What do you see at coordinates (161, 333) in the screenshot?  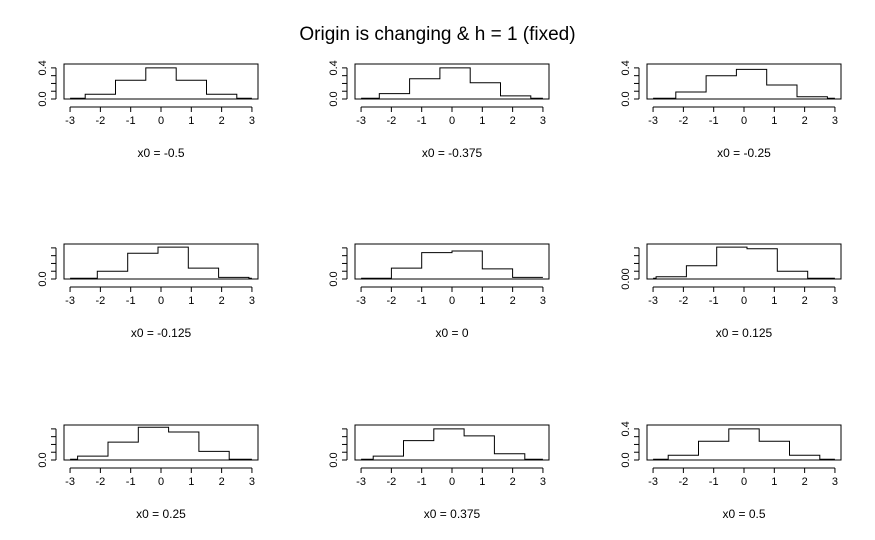 I see `panel-label: x0 = -0.125` at bounding box center [161, 333].